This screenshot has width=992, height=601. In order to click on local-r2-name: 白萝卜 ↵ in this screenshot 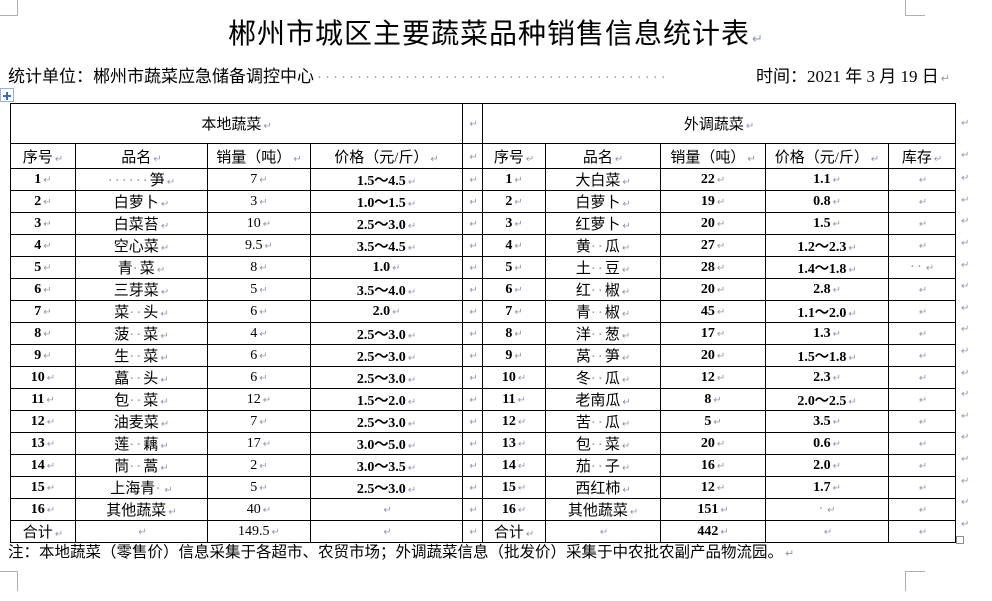, I will do `click(141, 201)`.